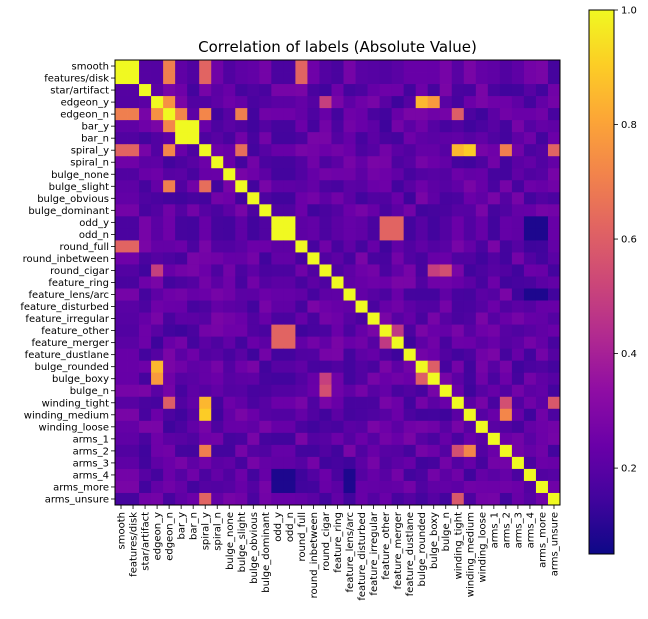 The image size is (648, 619). I want to click on y-tick-label: spiral_n, so click(89, 163).